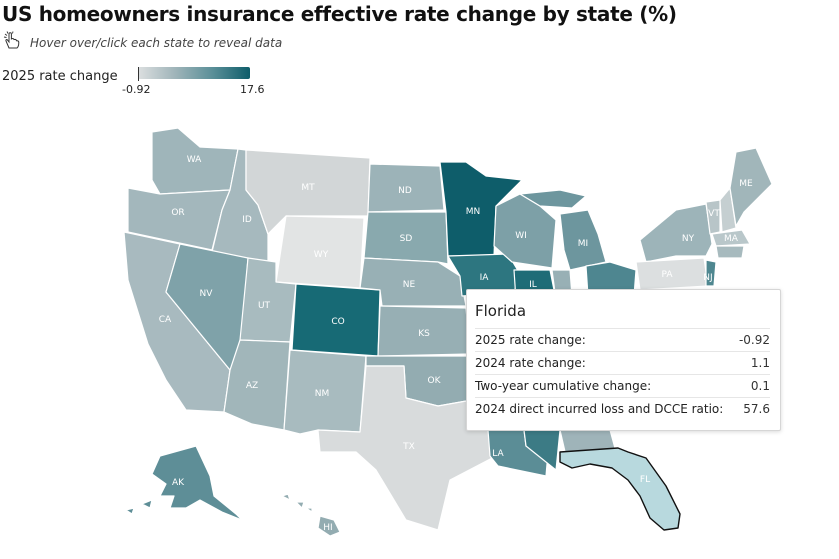 The width and height of the screenshot is (839, 559). Describe the element at coordinates (667, 275) in the screenshot. I see `label-pa: PA` at that location.